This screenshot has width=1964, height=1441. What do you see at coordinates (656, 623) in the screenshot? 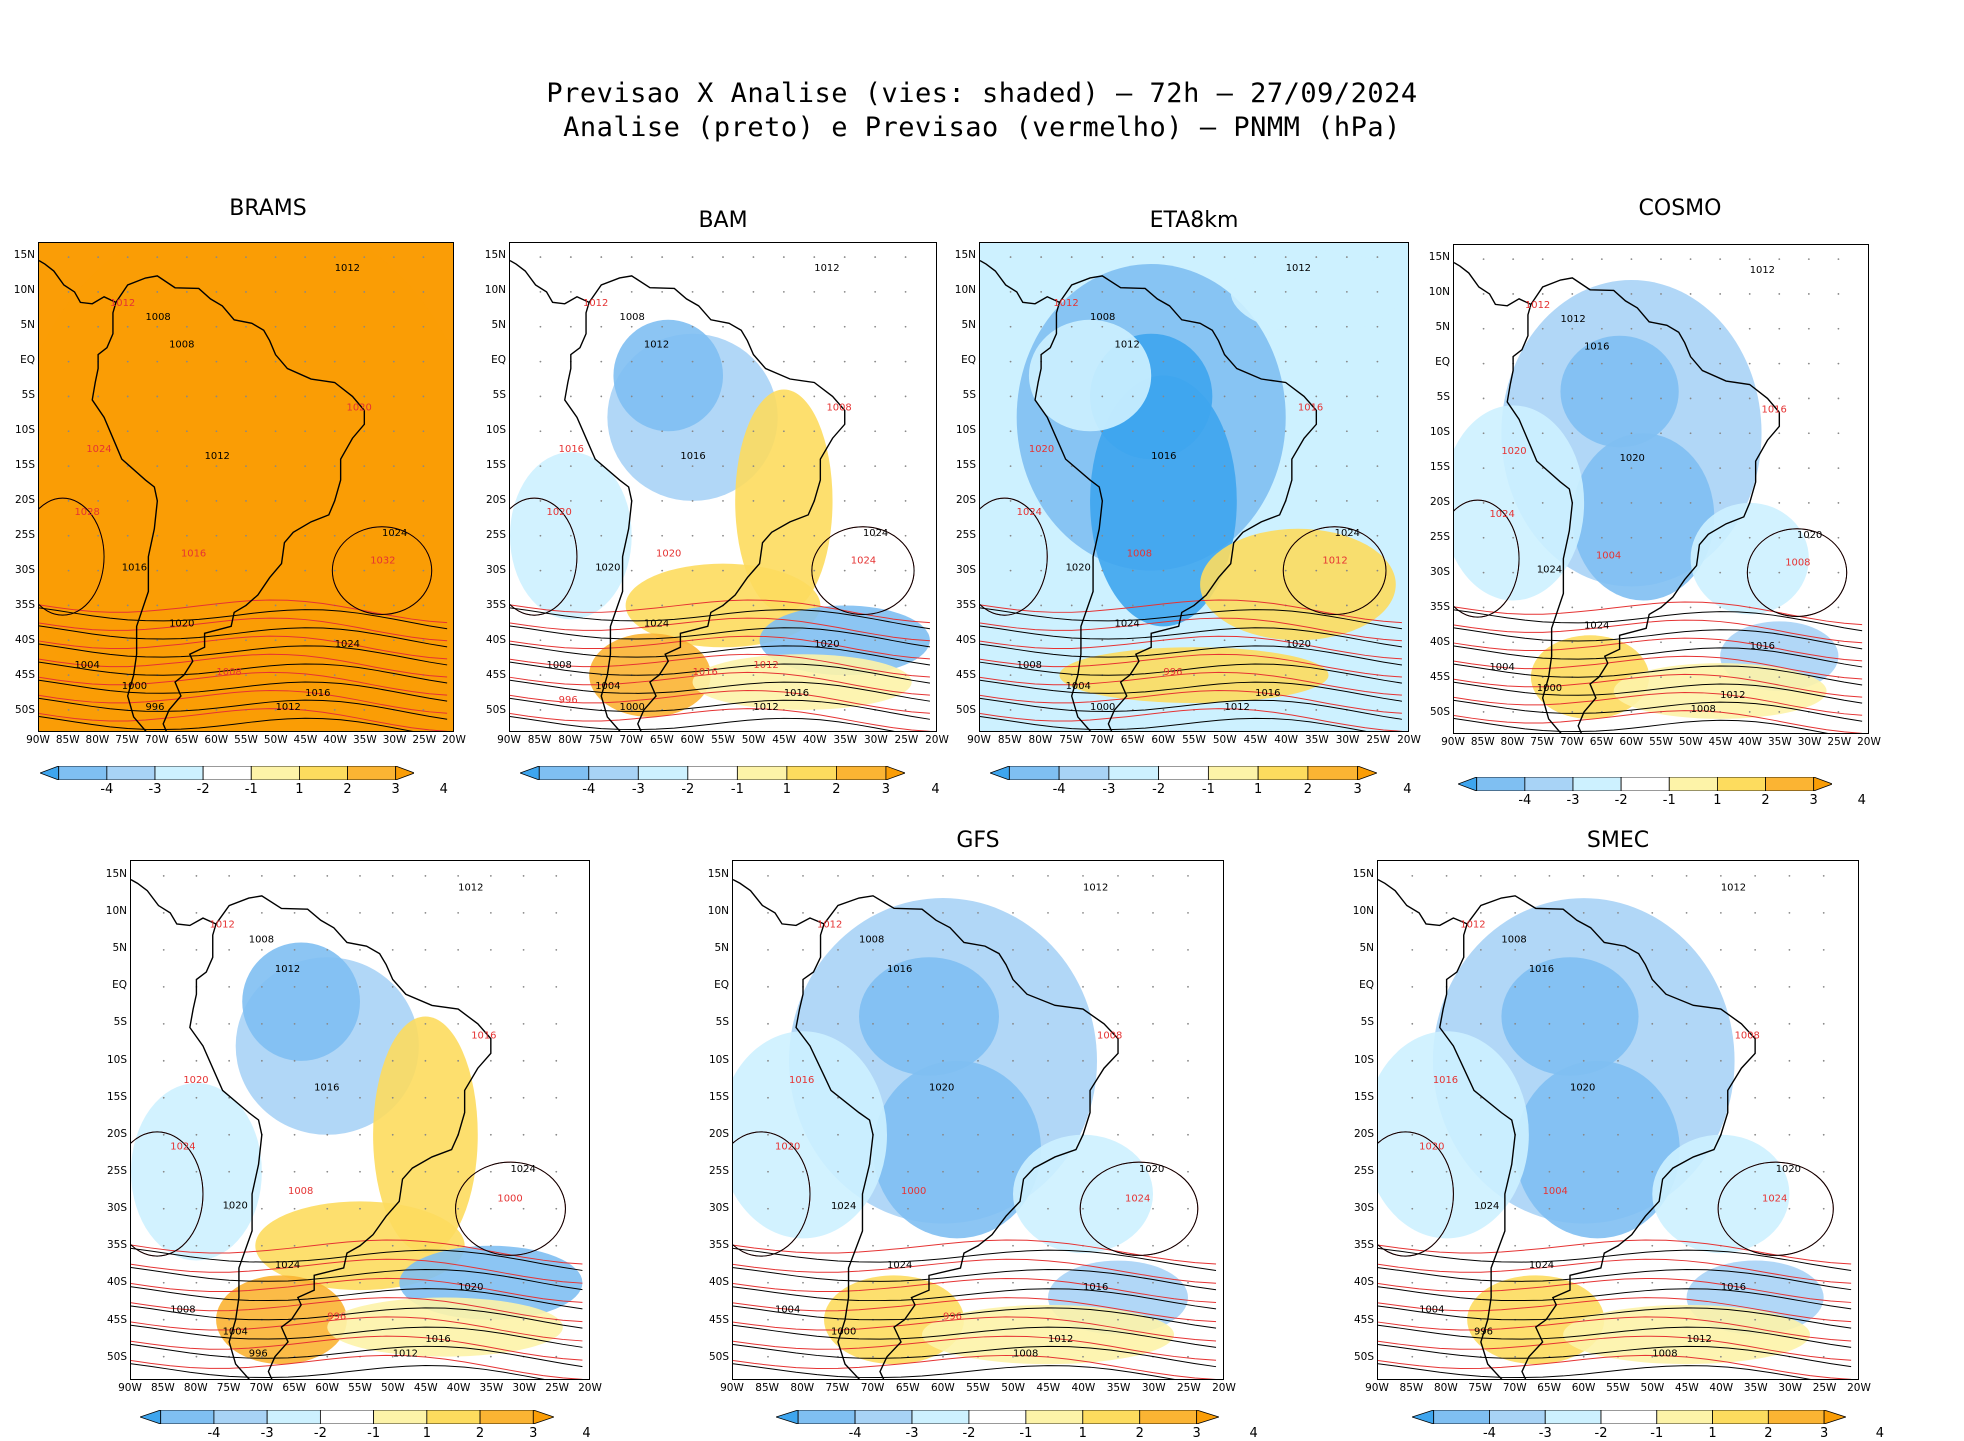
I see `analysis-contour-label: 1024` at bounding box center [656, 623].